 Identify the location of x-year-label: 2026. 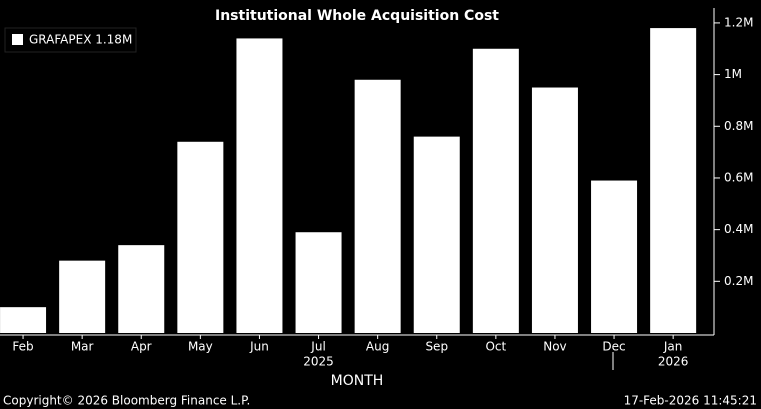
(673, 362).